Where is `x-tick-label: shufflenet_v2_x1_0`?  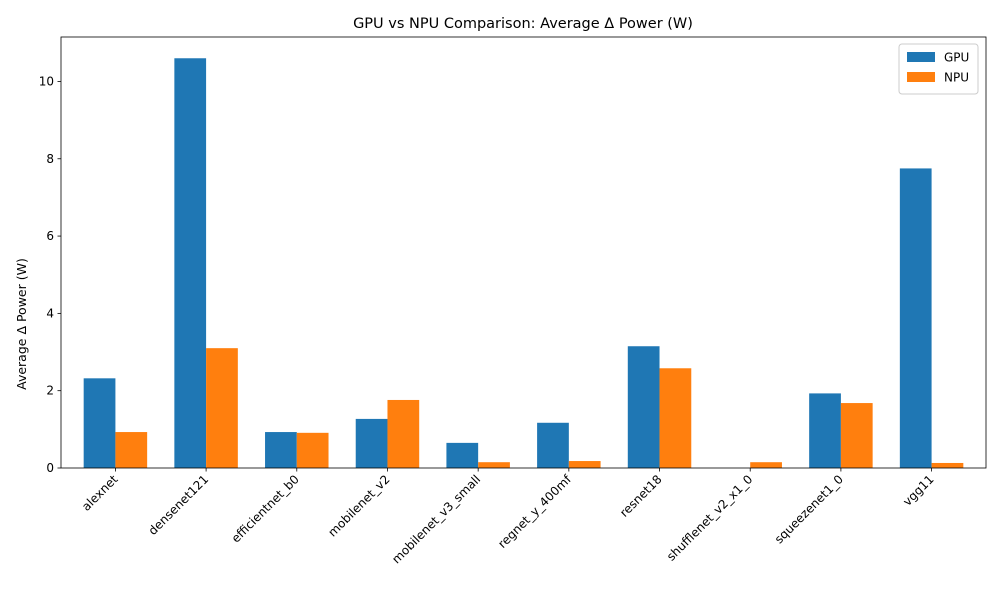 x-tick-label: shufflenet_v2_x1_0 is located at coordinates (709, 517).